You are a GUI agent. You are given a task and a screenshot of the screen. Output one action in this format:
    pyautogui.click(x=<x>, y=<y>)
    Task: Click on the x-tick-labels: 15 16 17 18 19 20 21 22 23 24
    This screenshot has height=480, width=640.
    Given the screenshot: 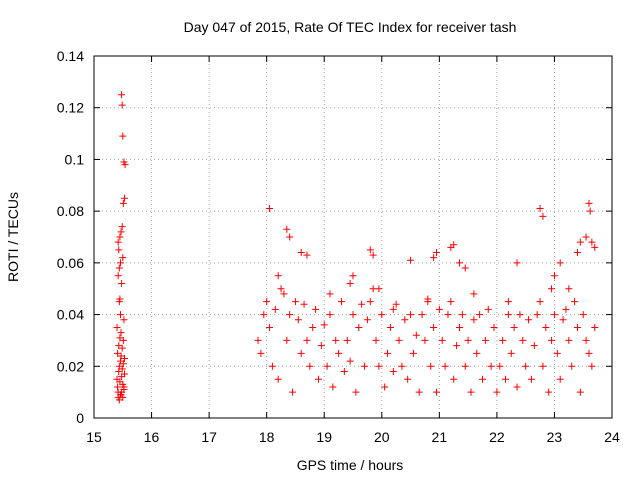 What is the action you would take?
    pyautogui.click(x=353, y=437)
    